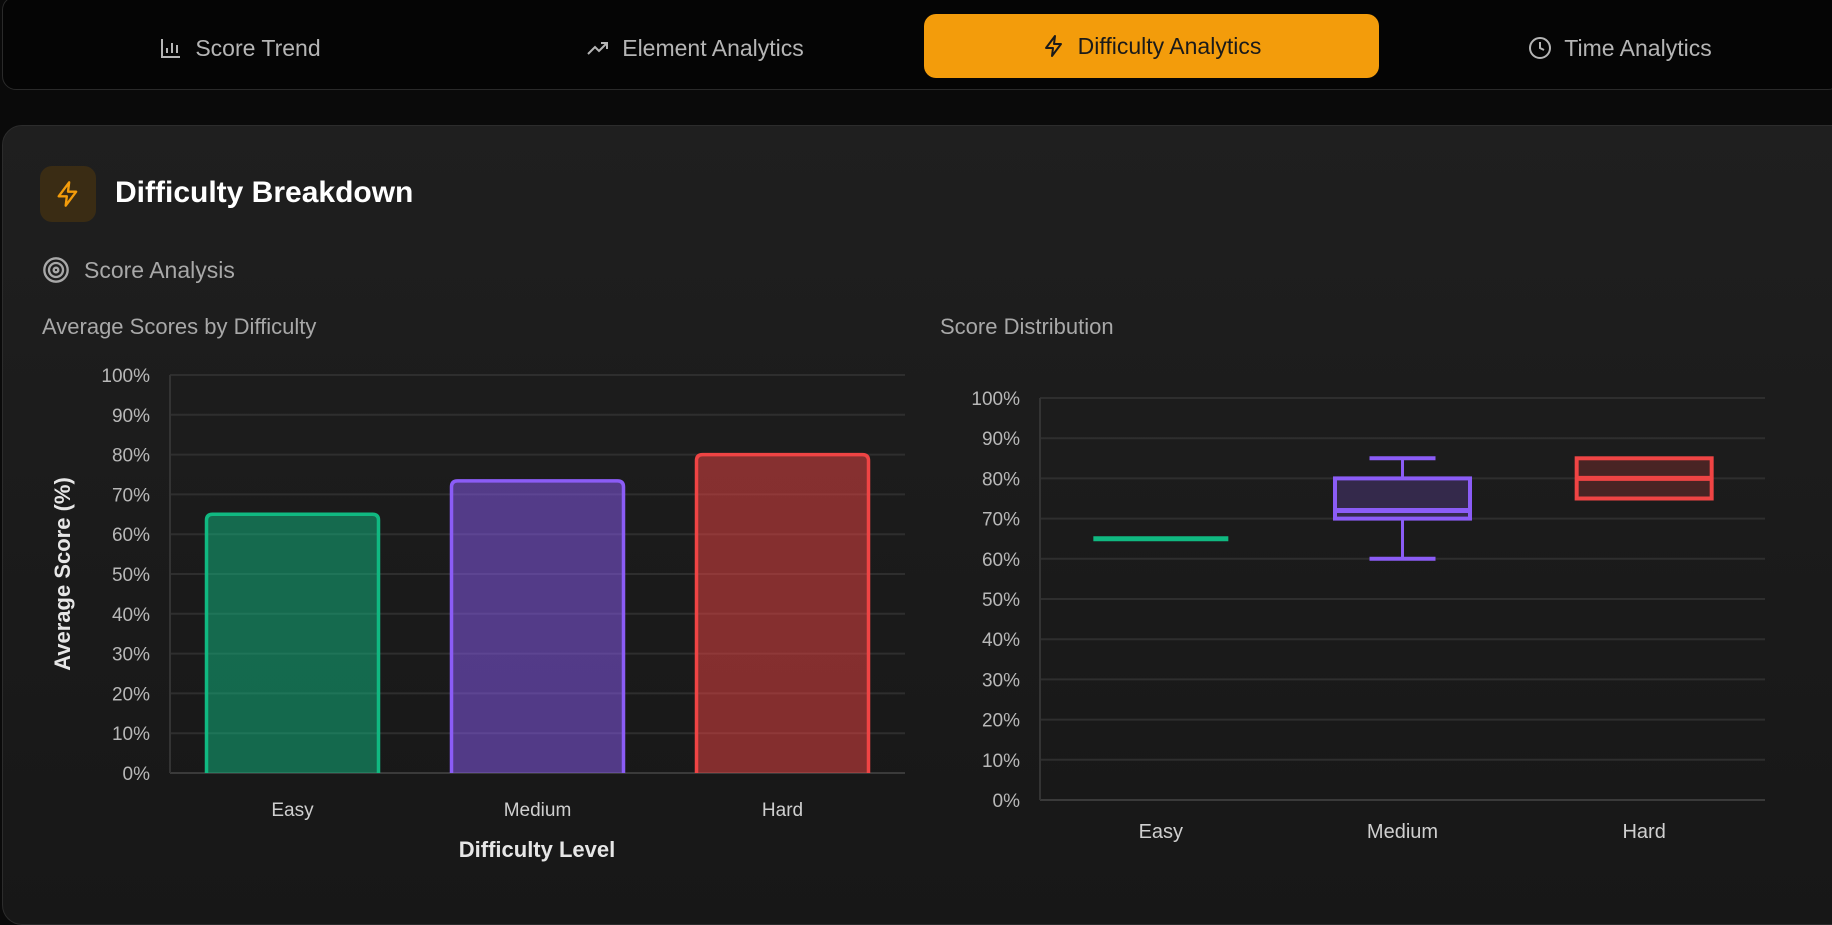 Image resolution: width=1832 pixels, height=925 pixels. I want to click on subsection-header: Score Analysis, so click(138, 270).